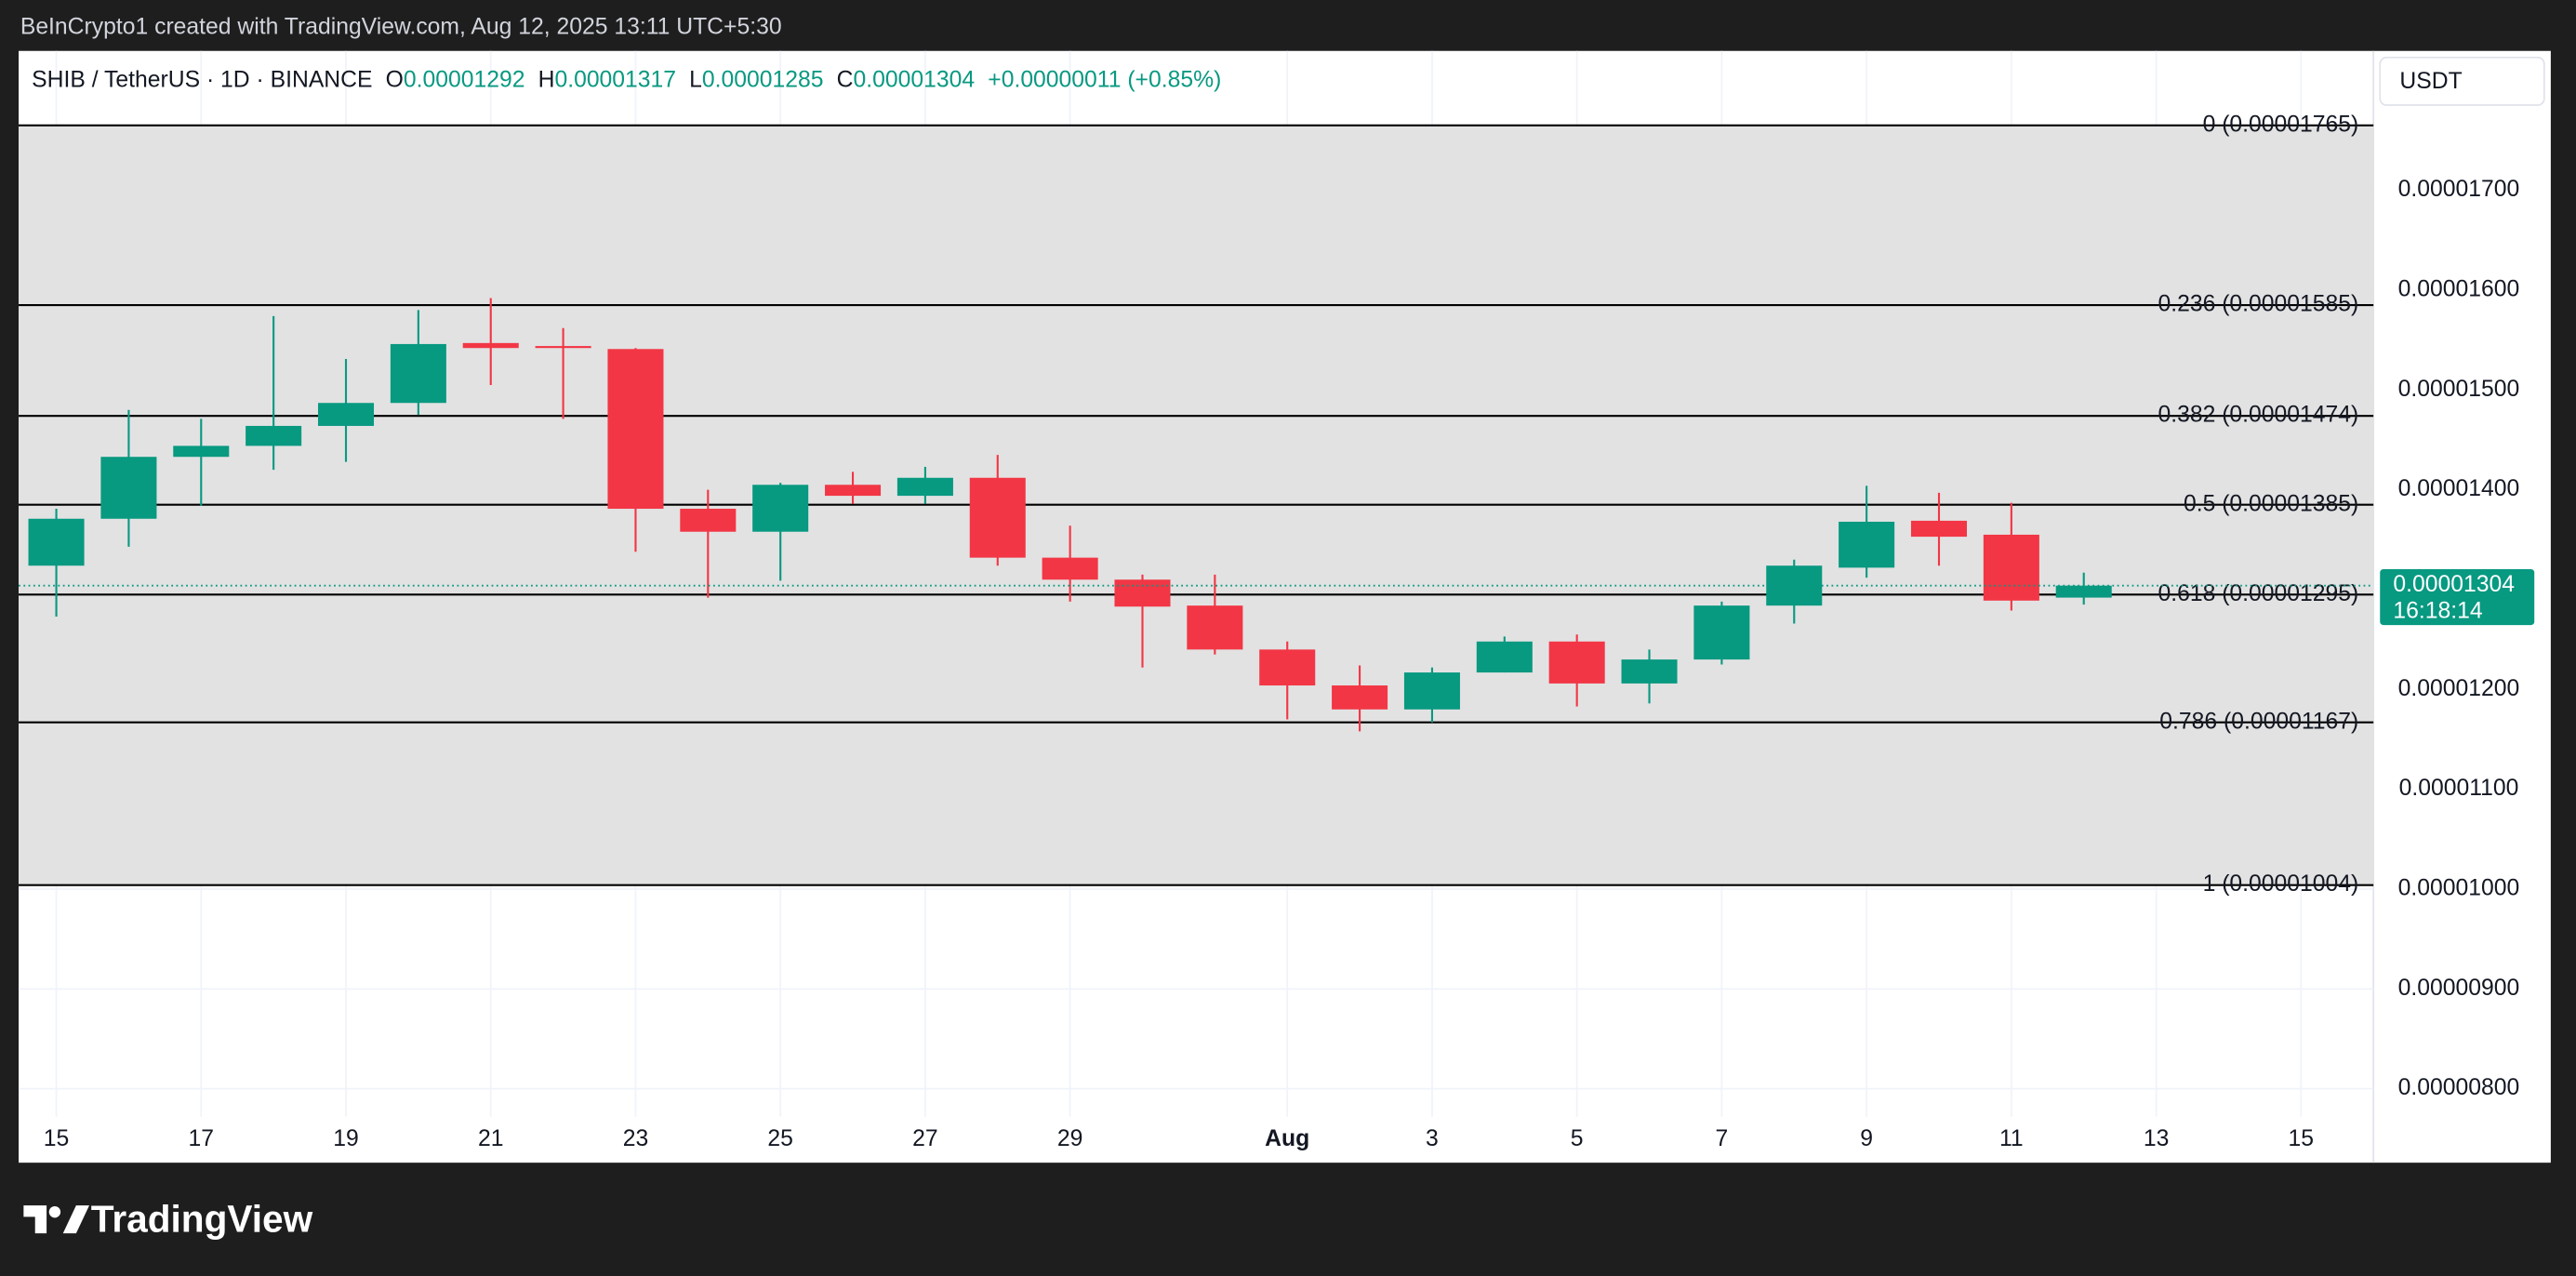 Image resolution: width=2576 pixels, height=1276 pixels. Describe the element at coordinates (636, 1138) in the screenshot. I see `x-tick-label: 23` at that location.